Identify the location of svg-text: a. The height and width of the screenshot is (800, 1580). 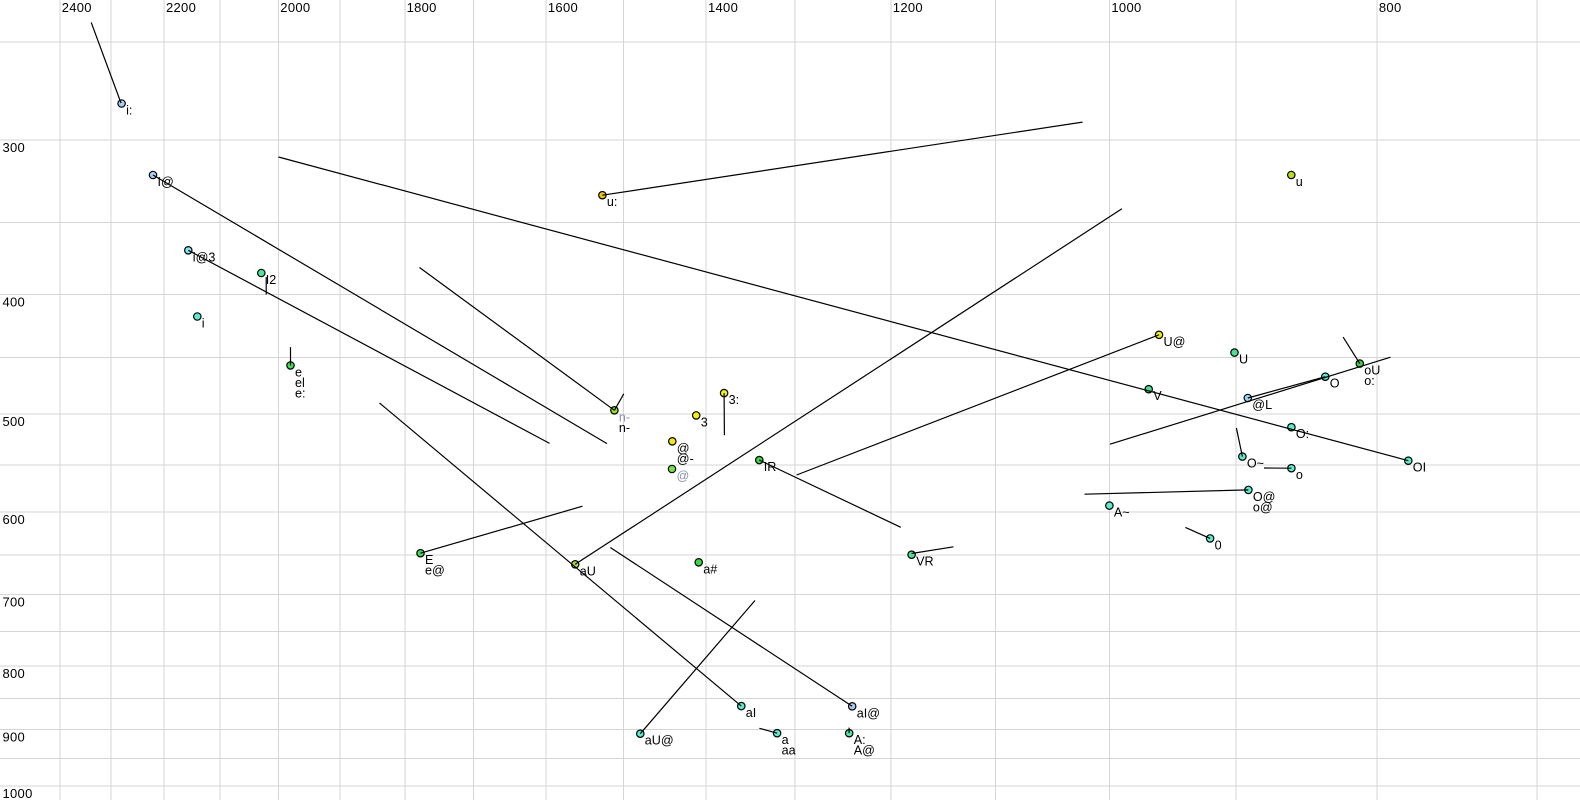
(785, 740).